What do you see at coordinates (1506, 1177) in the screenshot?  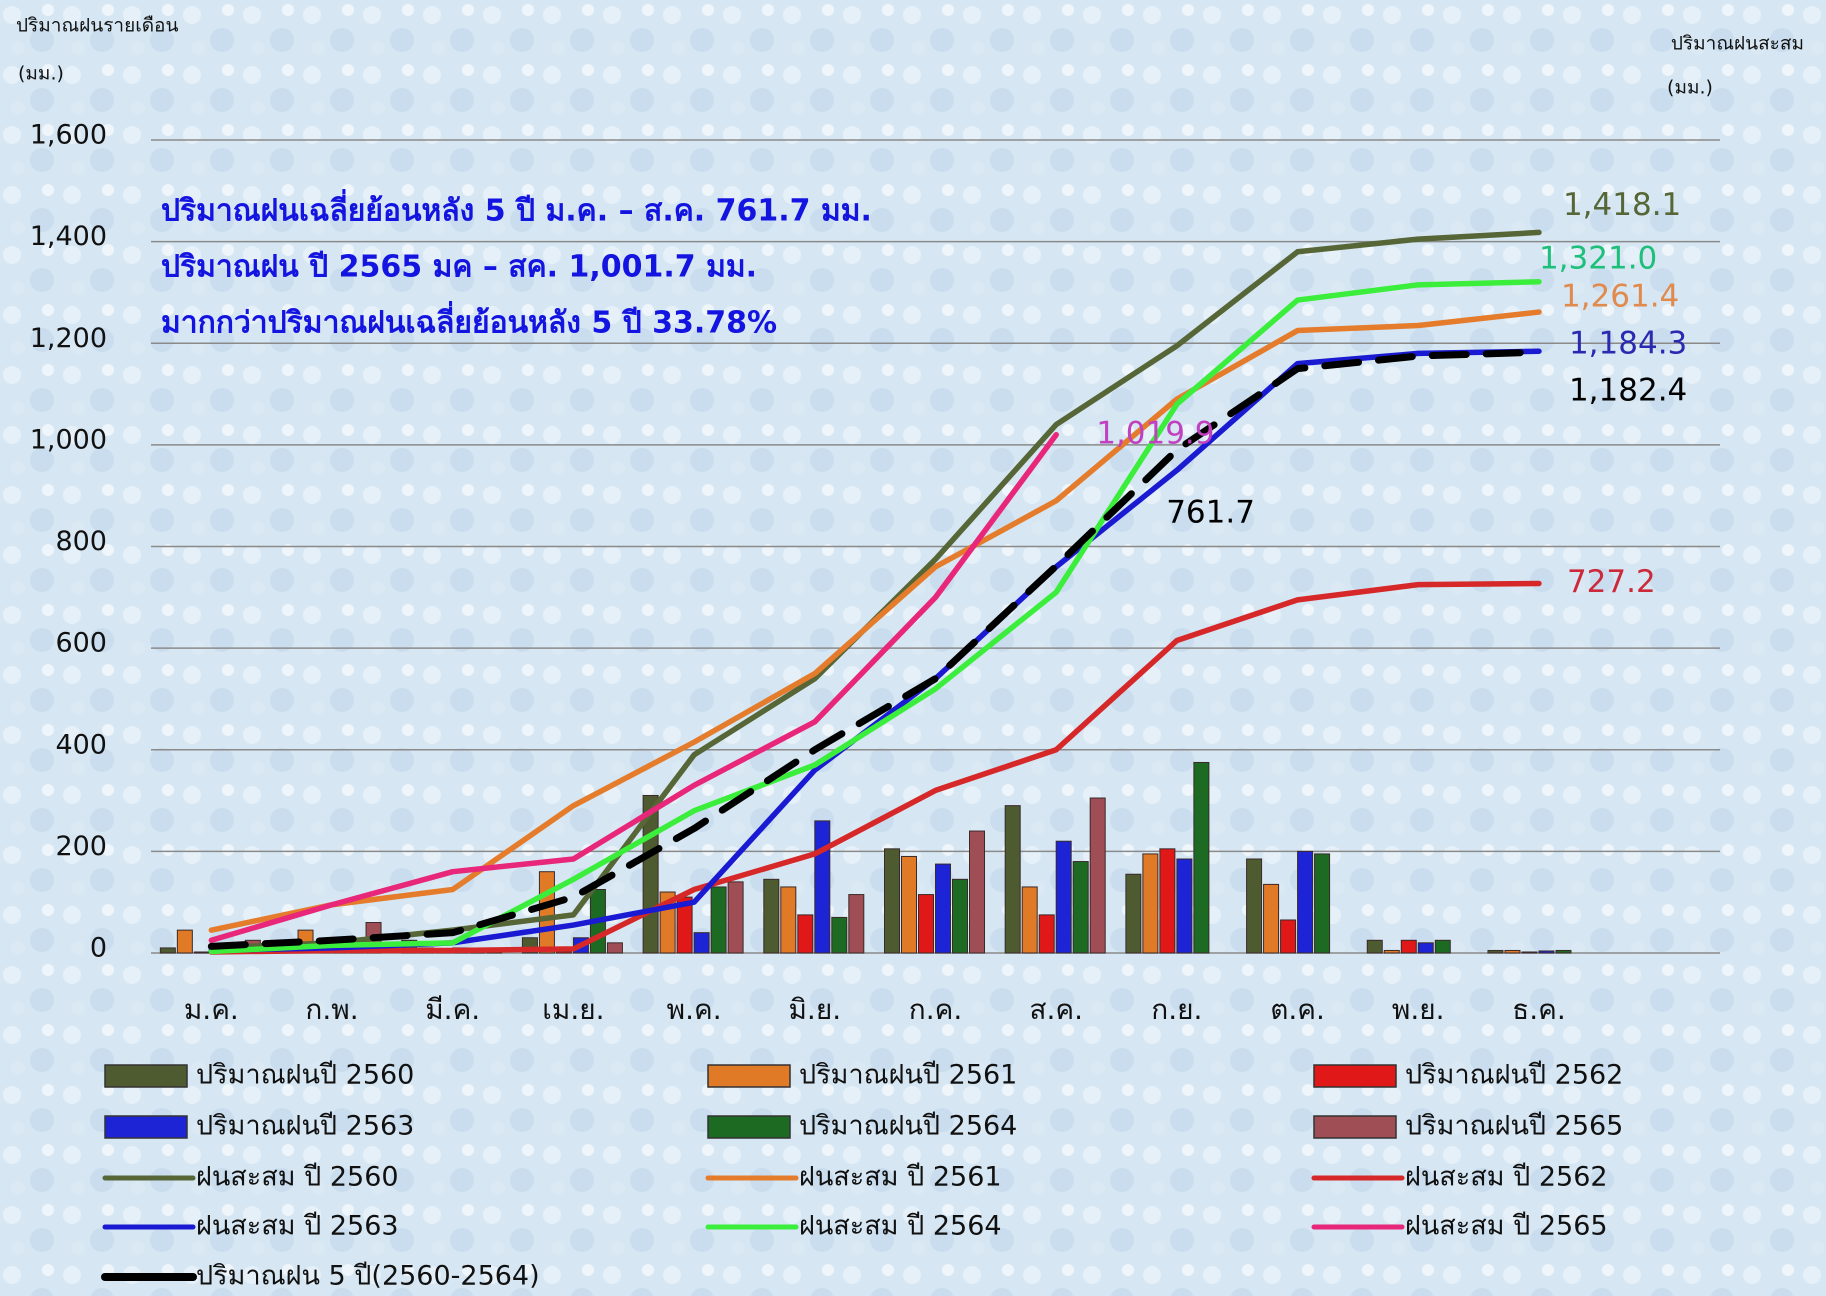 I see `legend-label: ฝนสะสม ปี 2562` at bounding box center [1506, 1177].